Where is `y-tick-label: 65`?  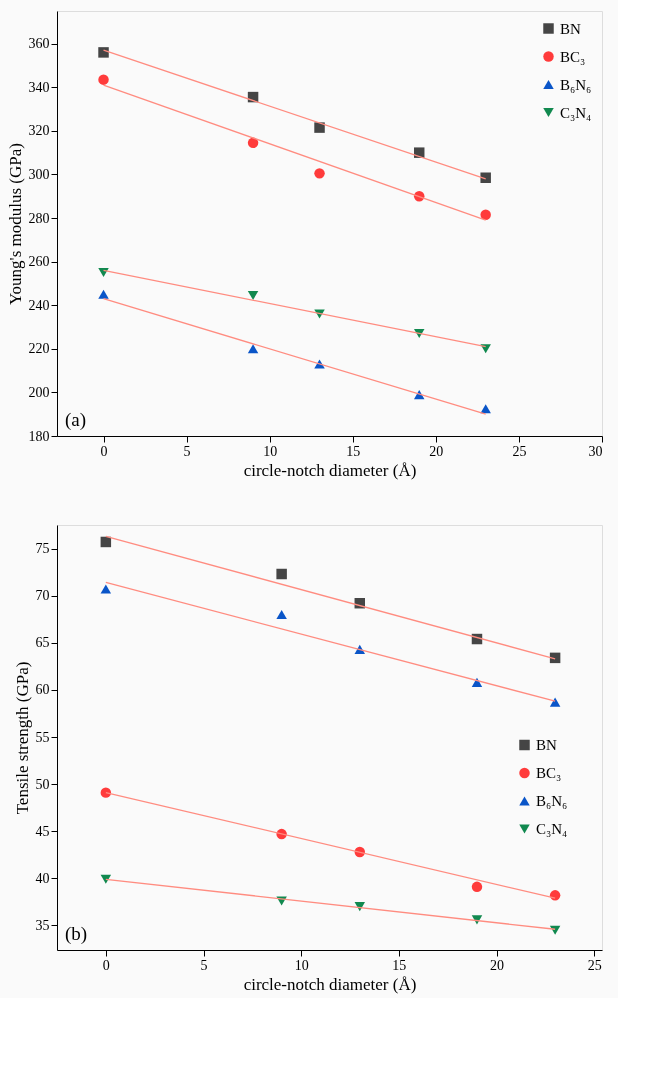 y-tick-label: 65 is located at coordinates (42, 643).